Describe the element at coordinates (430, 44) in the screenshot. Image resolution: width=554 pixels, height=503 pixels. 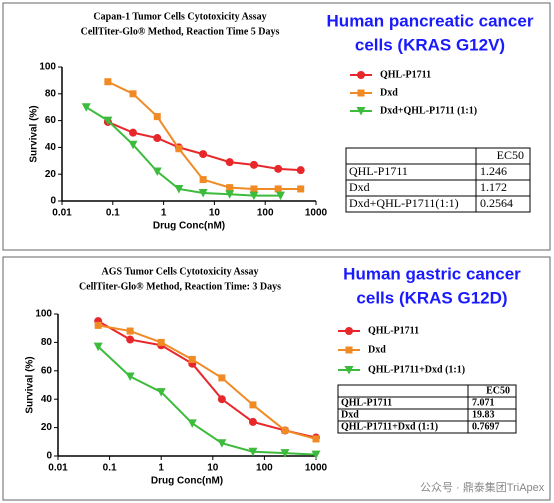
I see `heading: cells (KRAS G12V)` at that location.